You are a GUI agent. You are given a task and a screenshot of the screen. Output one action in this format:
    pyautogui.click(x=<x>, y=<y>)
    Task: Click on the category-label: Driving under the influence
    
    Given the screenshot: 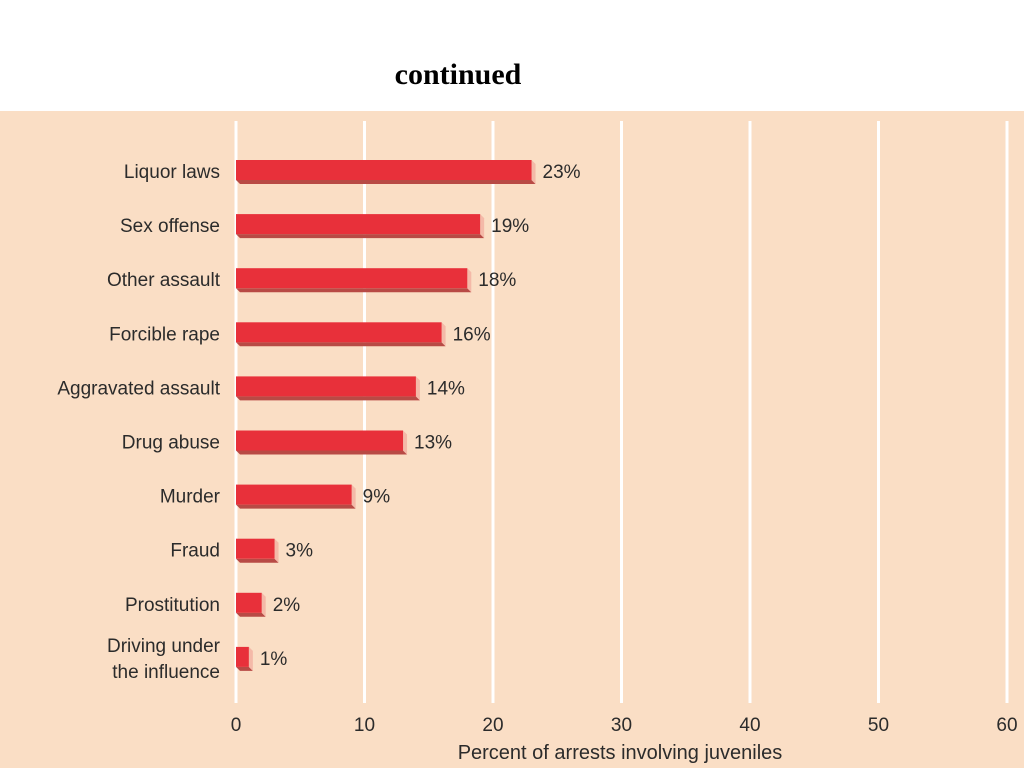 What is the action you would take?
    pyautogui.click(x=164, y=659)
    